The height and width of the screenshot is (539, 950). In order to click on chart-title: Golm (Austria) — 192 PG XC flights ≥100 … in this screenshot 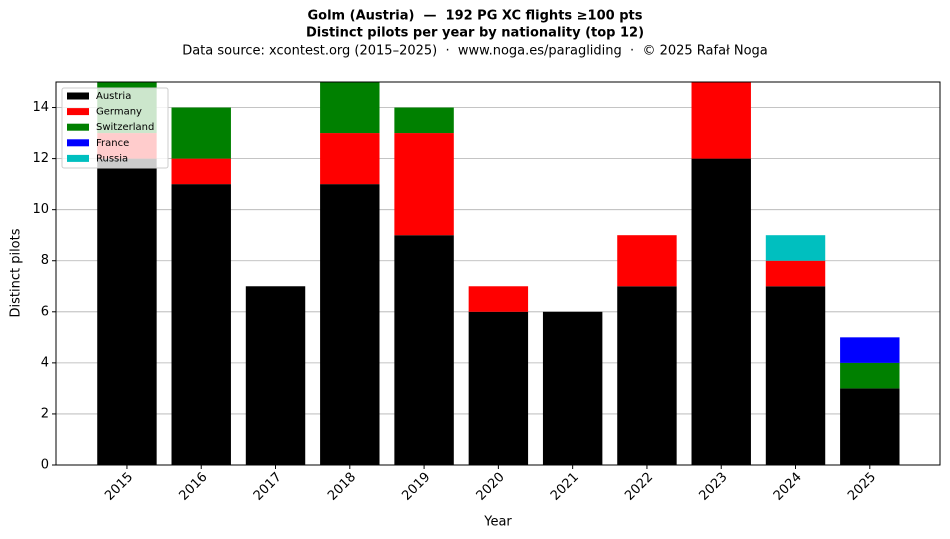, I will do `click(475, 16)`.